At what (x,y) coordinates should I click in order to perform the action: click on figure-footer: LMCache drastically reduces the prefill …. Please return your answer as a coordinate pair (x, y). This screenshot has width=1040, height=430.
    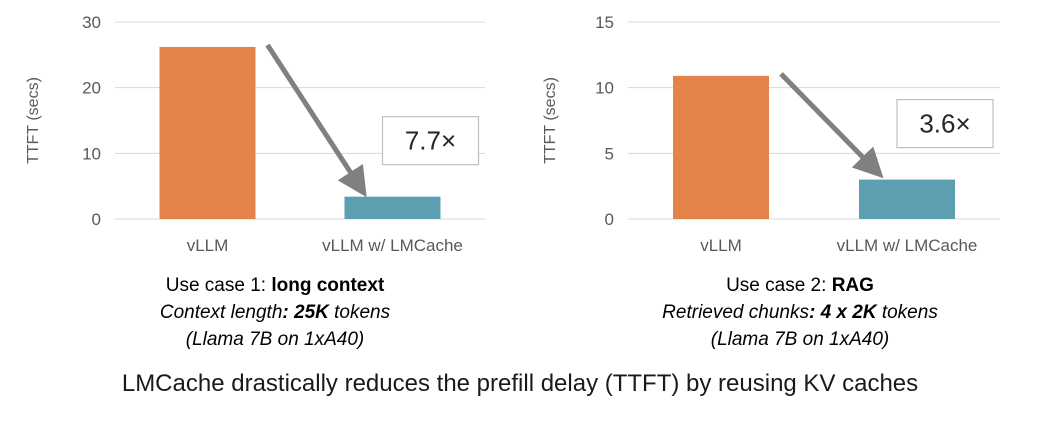
    Looking at the image, I should click on (520, 383).